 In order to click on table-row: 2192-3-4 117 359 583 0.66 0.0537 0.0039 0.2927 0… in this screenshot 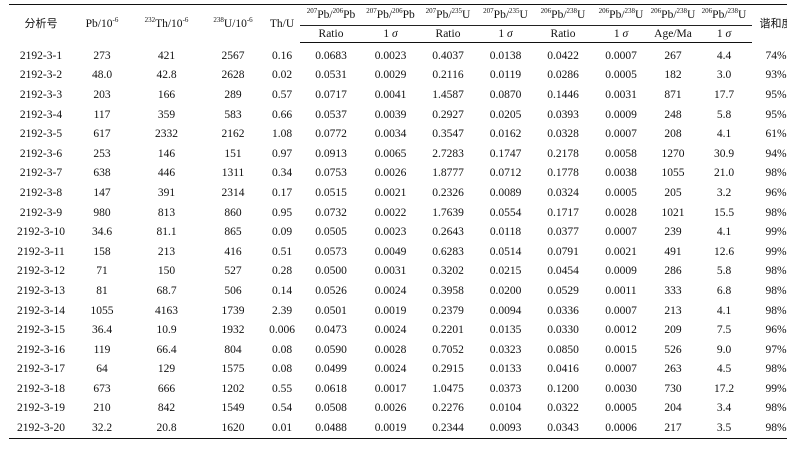, I will do `click(398, 115)`.